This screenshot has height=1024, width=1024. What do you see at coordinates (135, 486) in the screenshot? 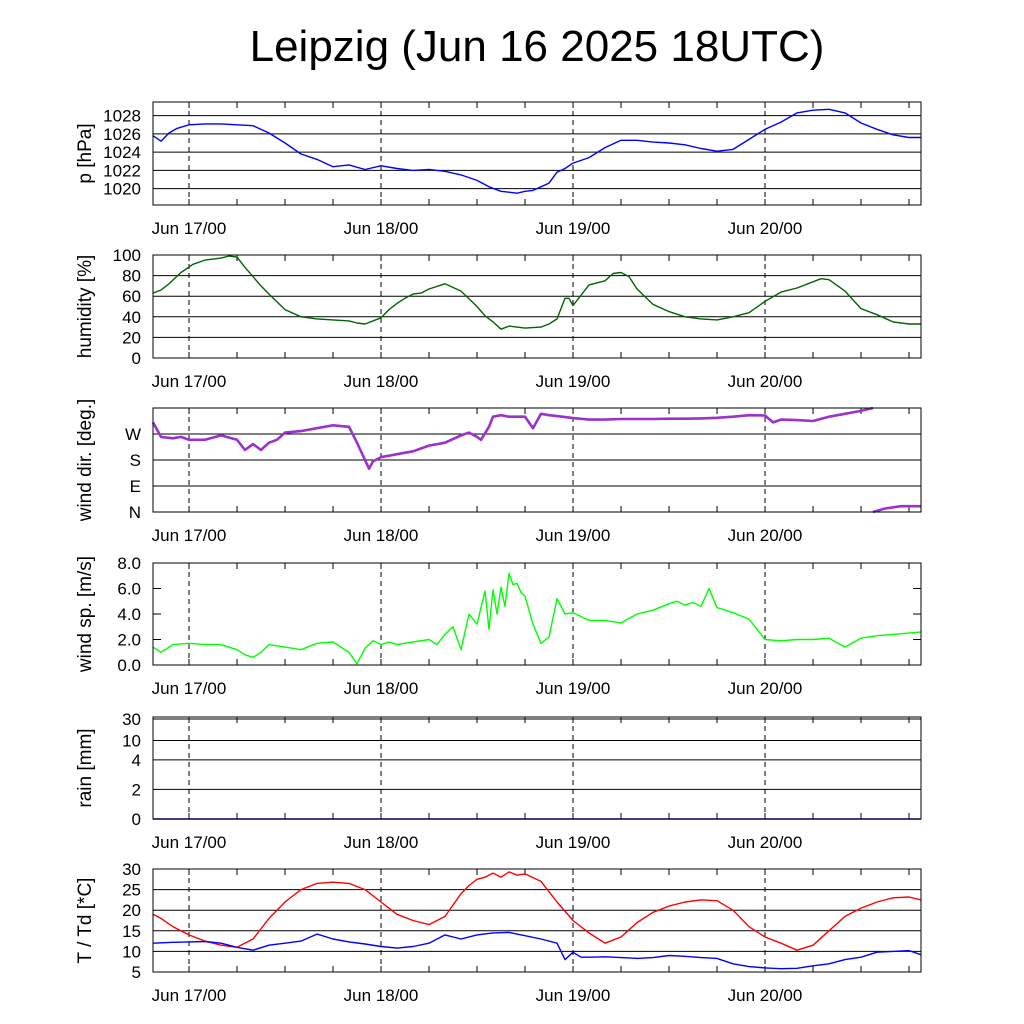
I see `ytick-label: E` at bounding box center [135, 486].